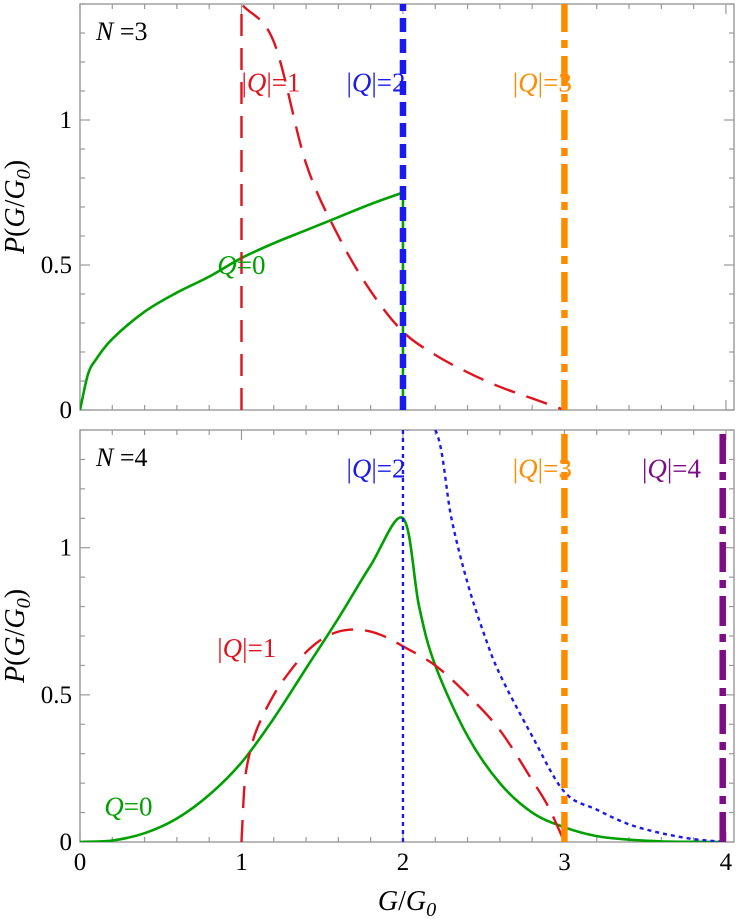 This screenshot has width=748, height=924. I want to click on x-tick-label: 1, so click(241, 862).